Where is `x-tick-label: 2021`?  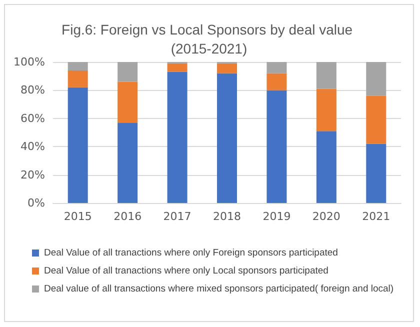 x-tick-label: 2021 is located at coordinates (376, 216).